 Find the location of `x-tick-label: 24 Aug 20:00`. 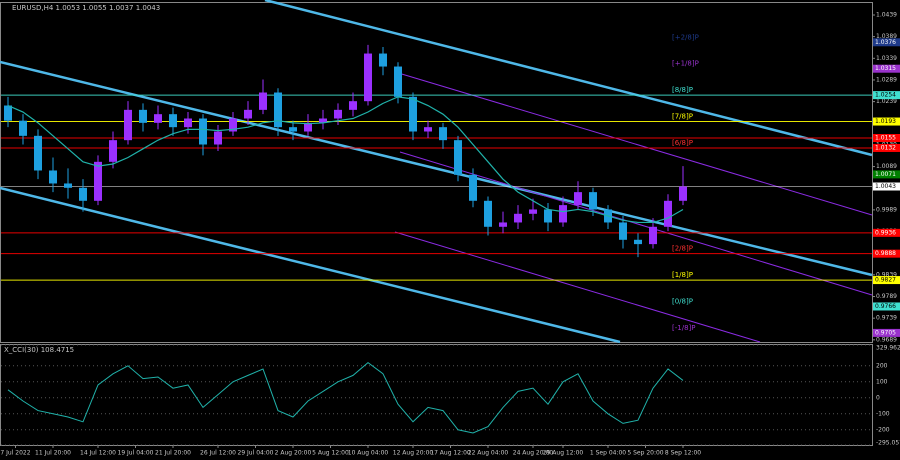

x-tick-label: 24 Aug 20:00 is located at coordinates (533, 453).